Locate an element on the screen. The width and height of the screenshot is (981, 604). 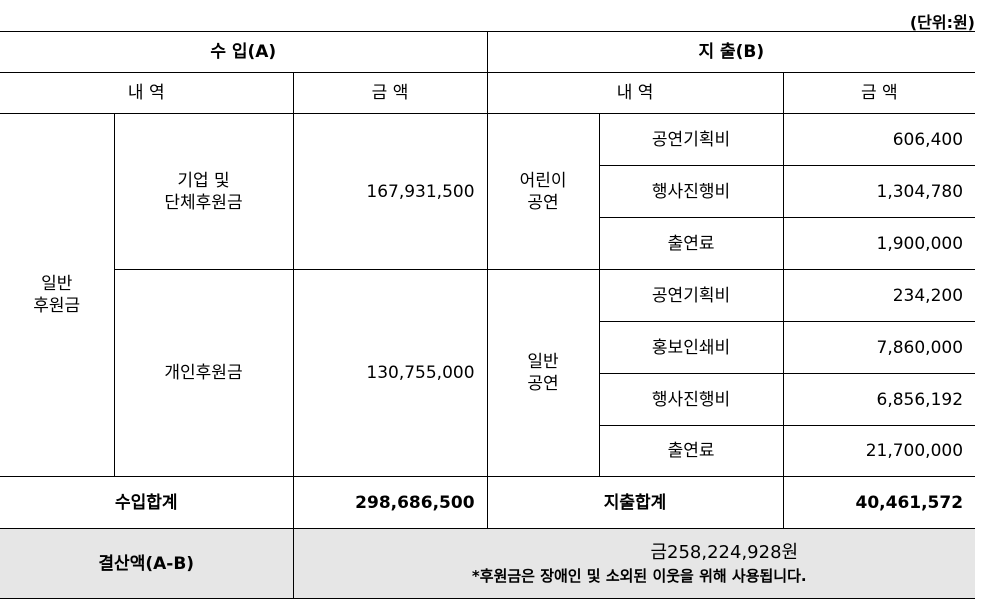
income-total-label: 수입합계 is located at coordinates (147, 502).